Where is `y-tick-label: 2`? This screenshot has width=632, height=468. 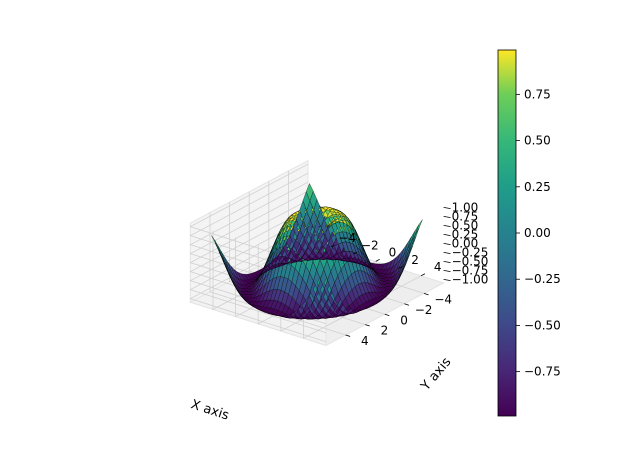 y-tick-label: 2 is located at coordinates (385, 331).